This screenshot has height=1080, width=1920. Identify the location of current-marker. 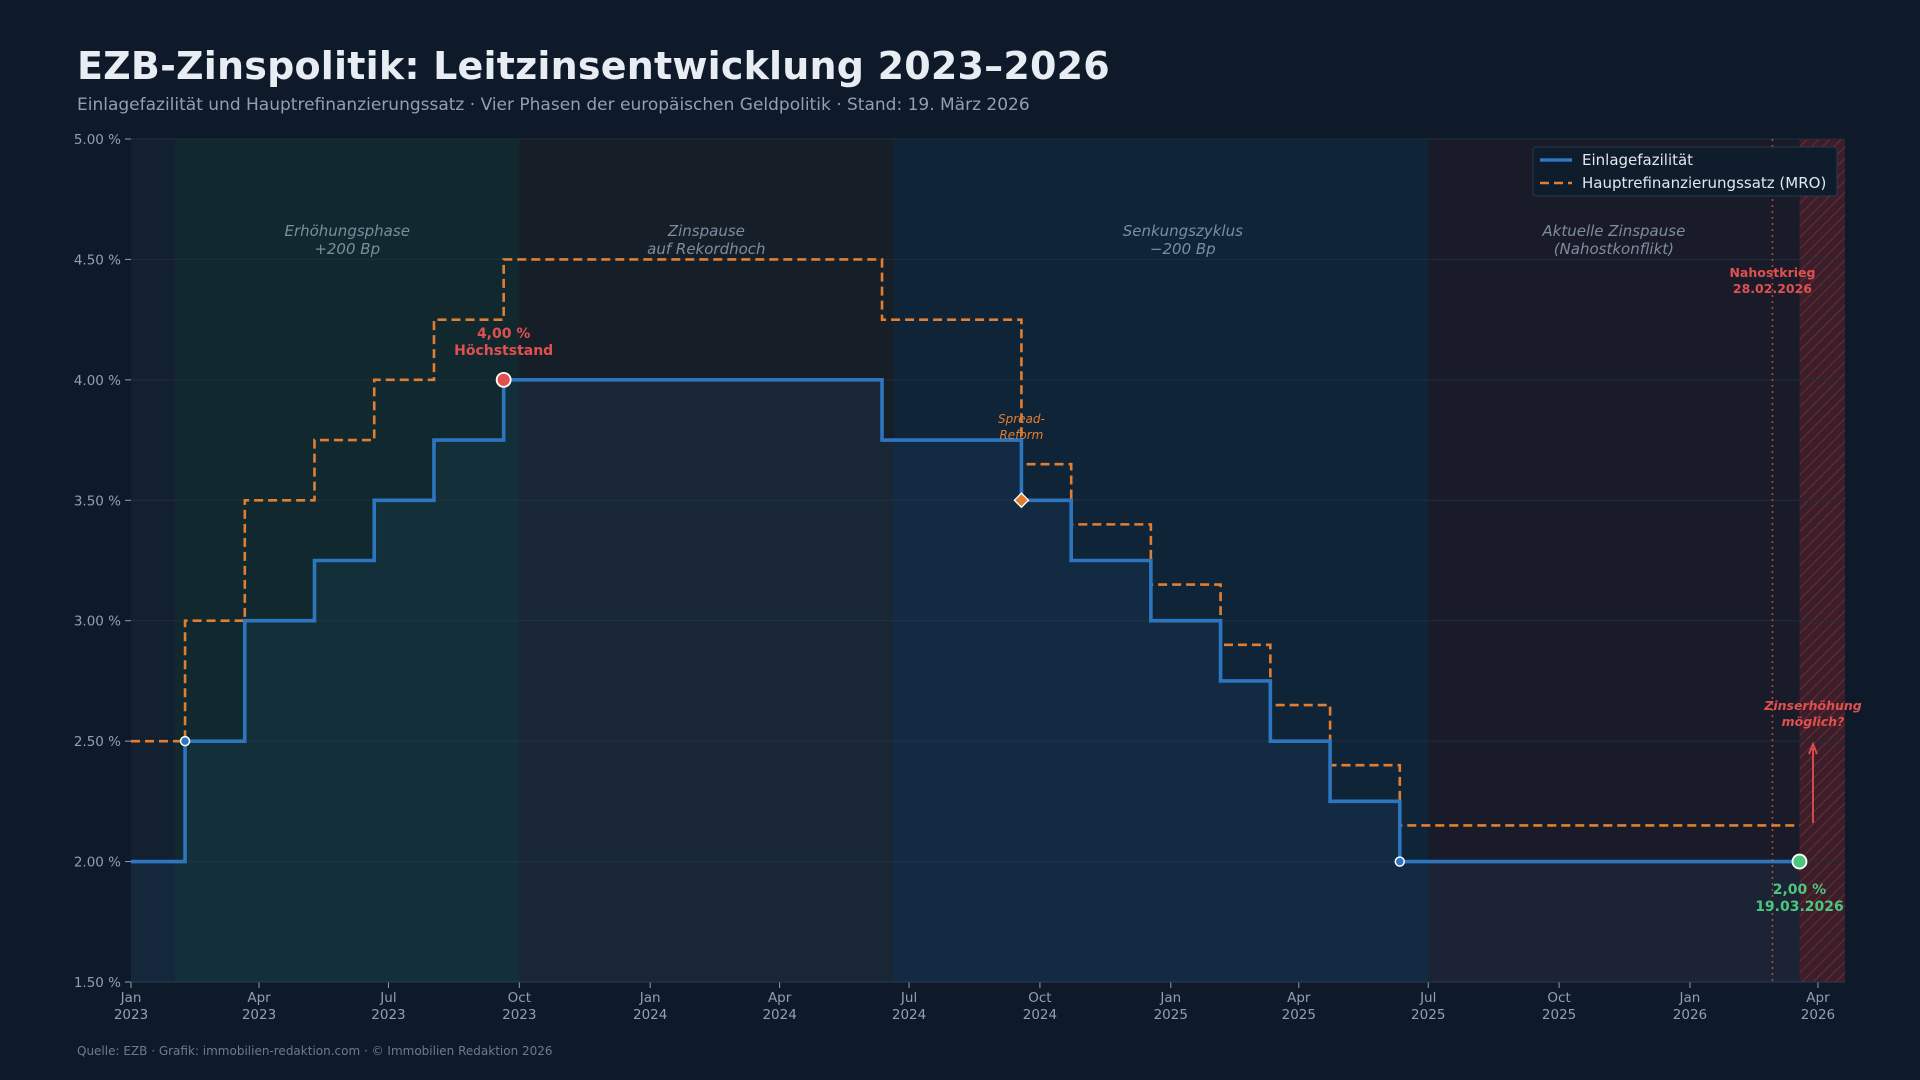
(1799, 861).